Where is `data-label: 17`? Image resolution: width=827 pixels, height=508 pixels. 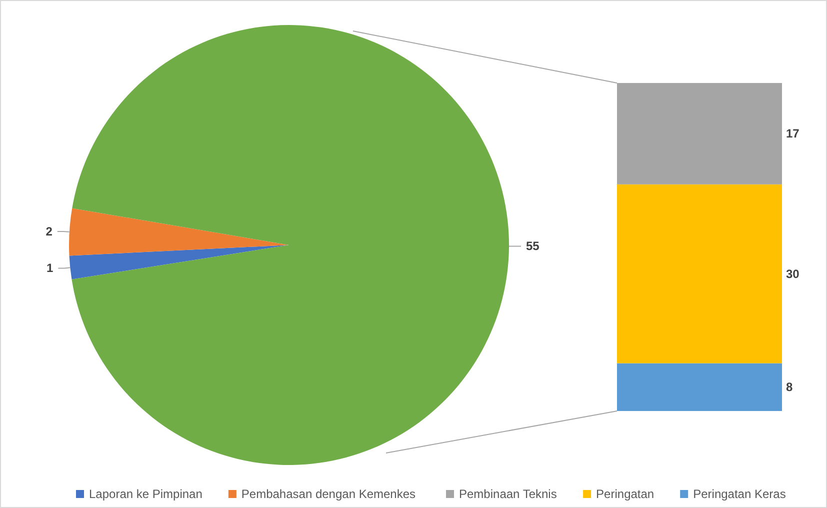
data-label: 17 is located at coordinates (793, 133).